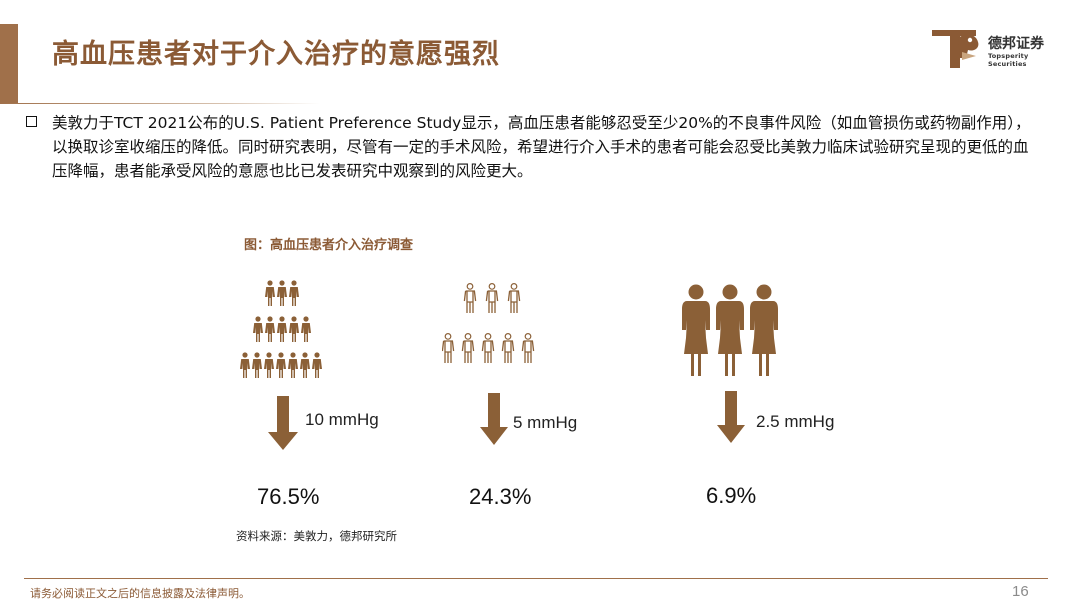 The image size is (1080, 608). Describe the element at coordinates (342, 419) in the screenshot. I see `reduction-label-1: 10 mmHg` at that location.